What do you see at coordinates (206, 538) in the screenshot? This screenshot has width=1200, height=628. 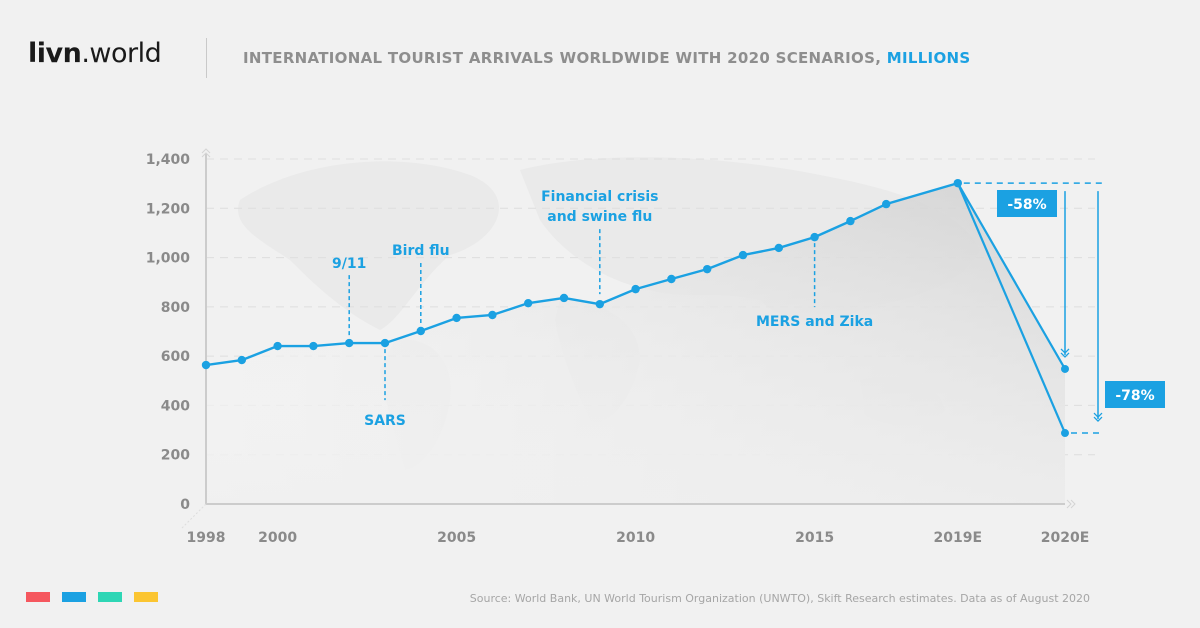 I see `x-tick-label: 1998` at bounding box center [206, 538].